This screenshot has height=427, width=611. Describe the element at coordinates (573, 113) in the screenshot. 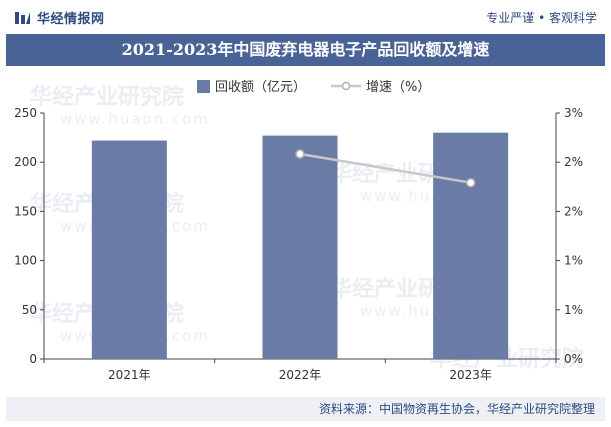

I see `y-tick-label-right: 3%` at that location.